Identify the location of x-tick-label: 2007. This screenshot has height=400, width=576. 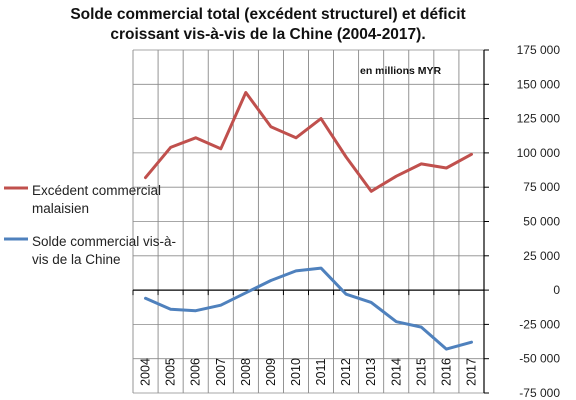
(221, 372).